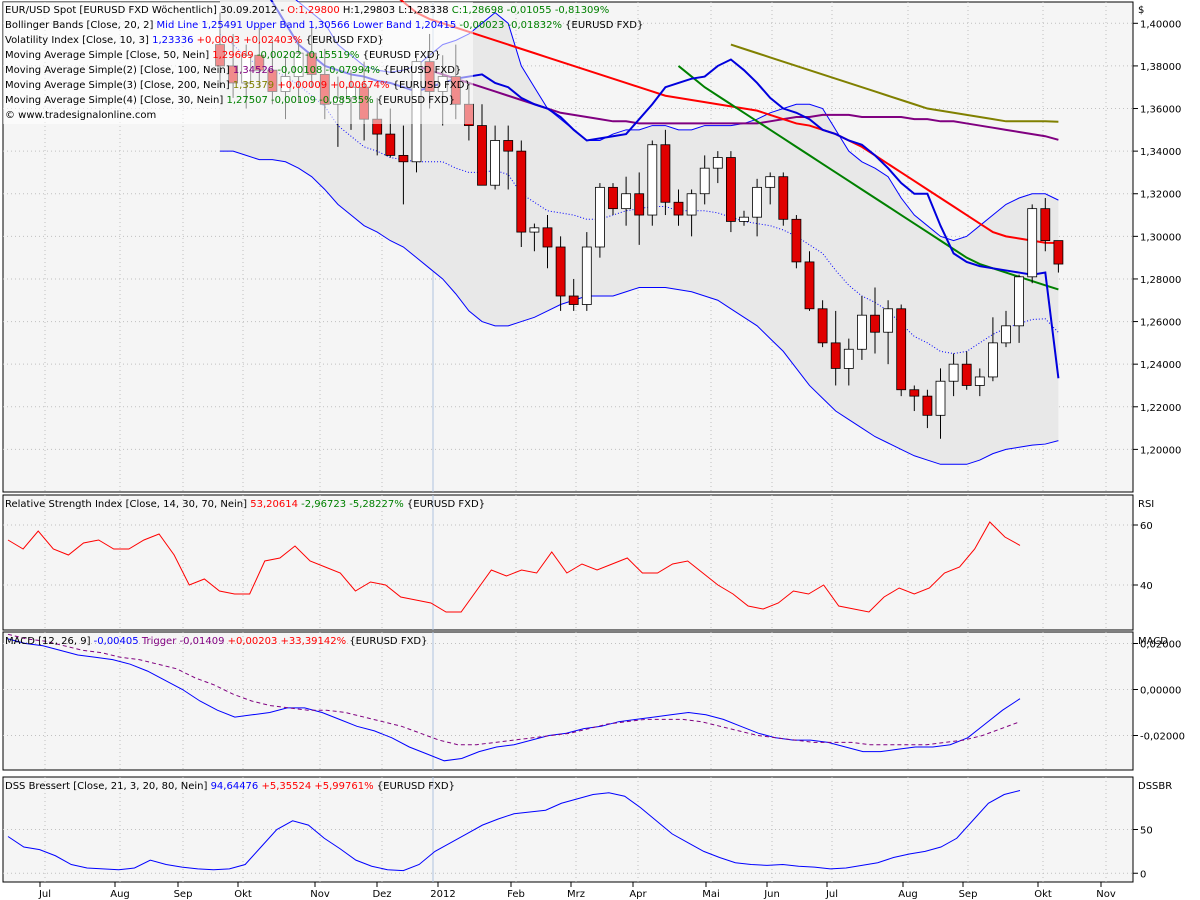 Image resolution: width=1200 pixels, height=900 pixels. What do you see at coordinates (1146, 526) in the screenshot?
I see `rsi-tick-label: 60` at bounding box center [1146, 526].